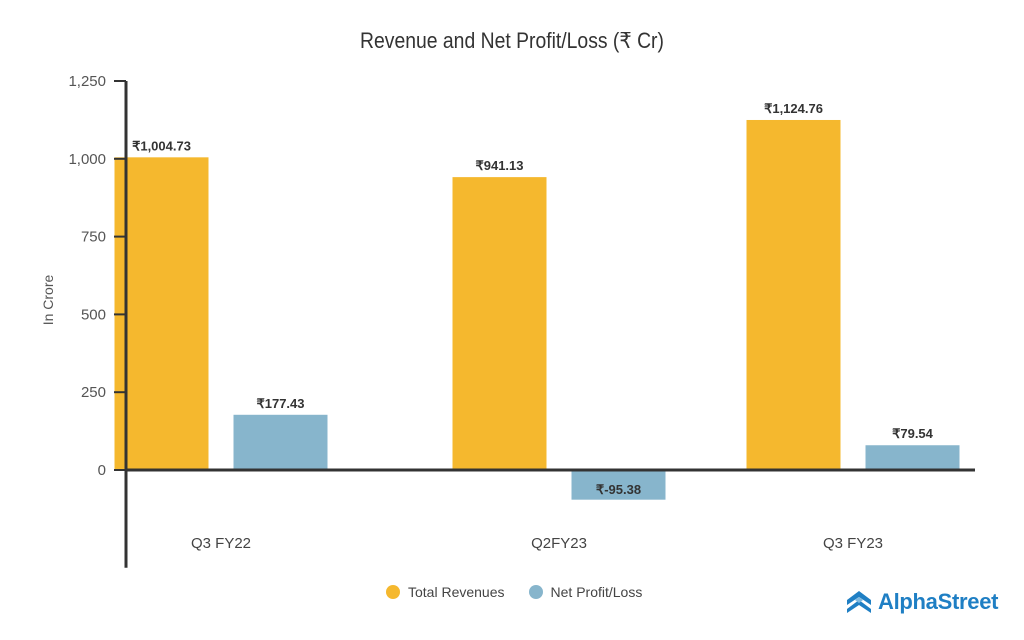 The image size is (1024, 640). What do you see at coordinates (393, 592) in the screenshot?
I see `legend-swatch-total-revenues` at bounding box center [393, 592].